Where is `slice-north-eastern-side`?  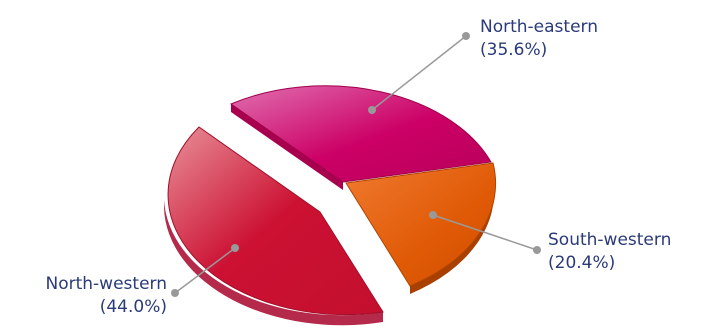
slice-north-eastern-side is located at coordinates (287, 147).